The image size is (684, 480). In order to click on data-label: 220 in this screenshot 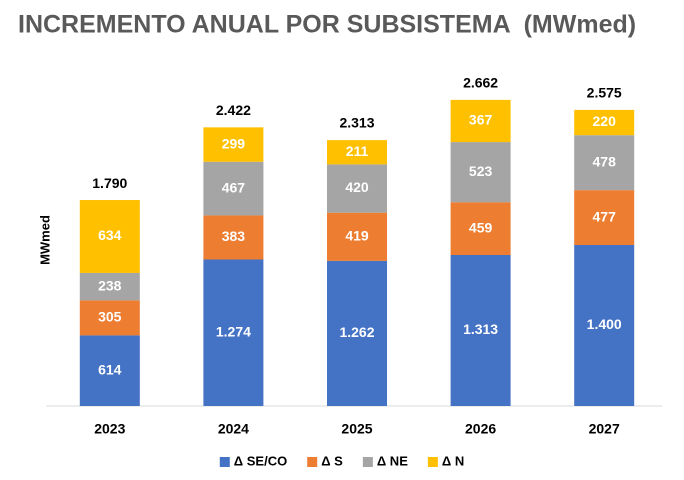, I will do `click(605, 121)`.